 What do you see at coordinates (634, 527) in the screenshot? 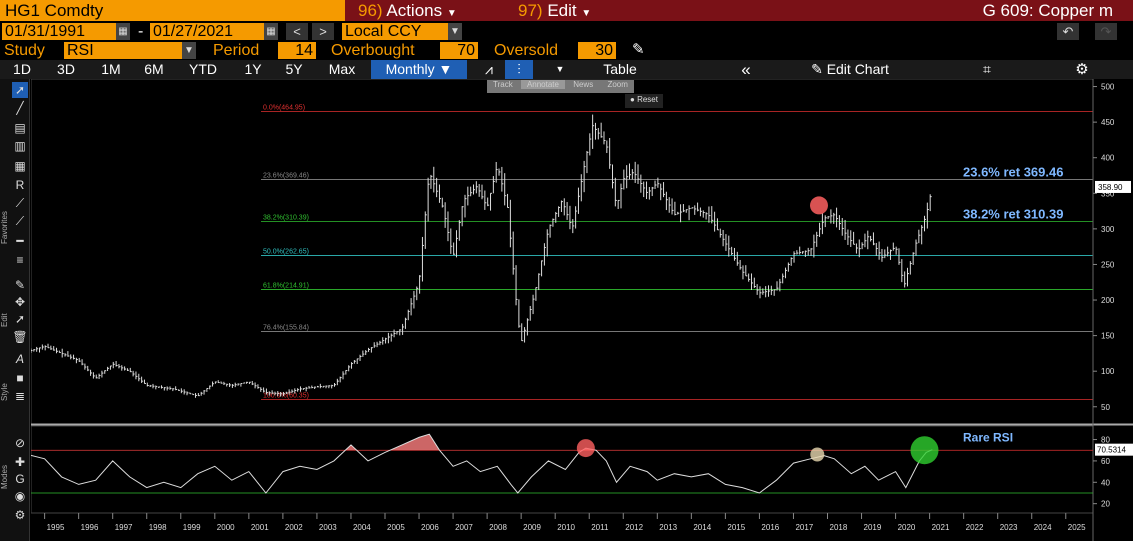
I see `x-tick-label: 2012` at bounding box center [634, 527].